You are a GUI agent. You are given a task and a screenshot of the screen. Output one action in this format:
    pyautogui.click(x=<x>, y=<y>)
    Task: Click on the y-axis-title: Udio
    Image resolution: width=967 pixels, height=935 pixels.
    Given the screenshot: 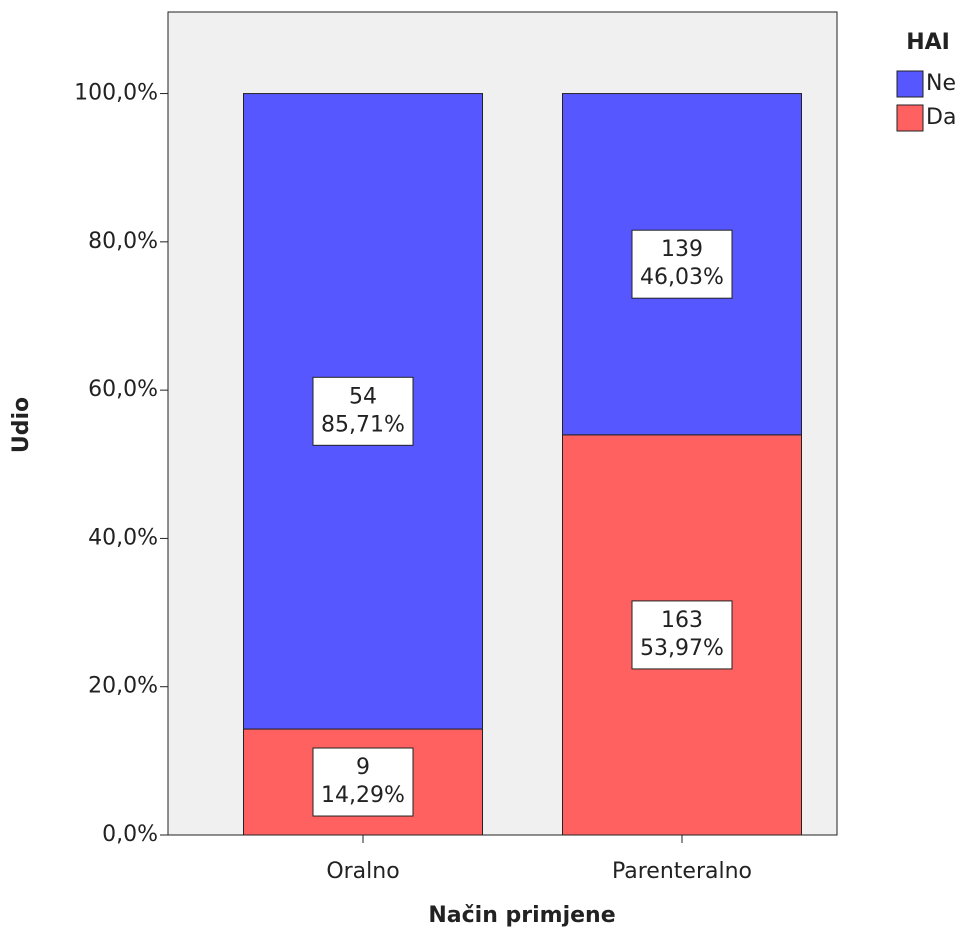 What is the action you would take?
    pyautogui.click(x=21, y=425)
    